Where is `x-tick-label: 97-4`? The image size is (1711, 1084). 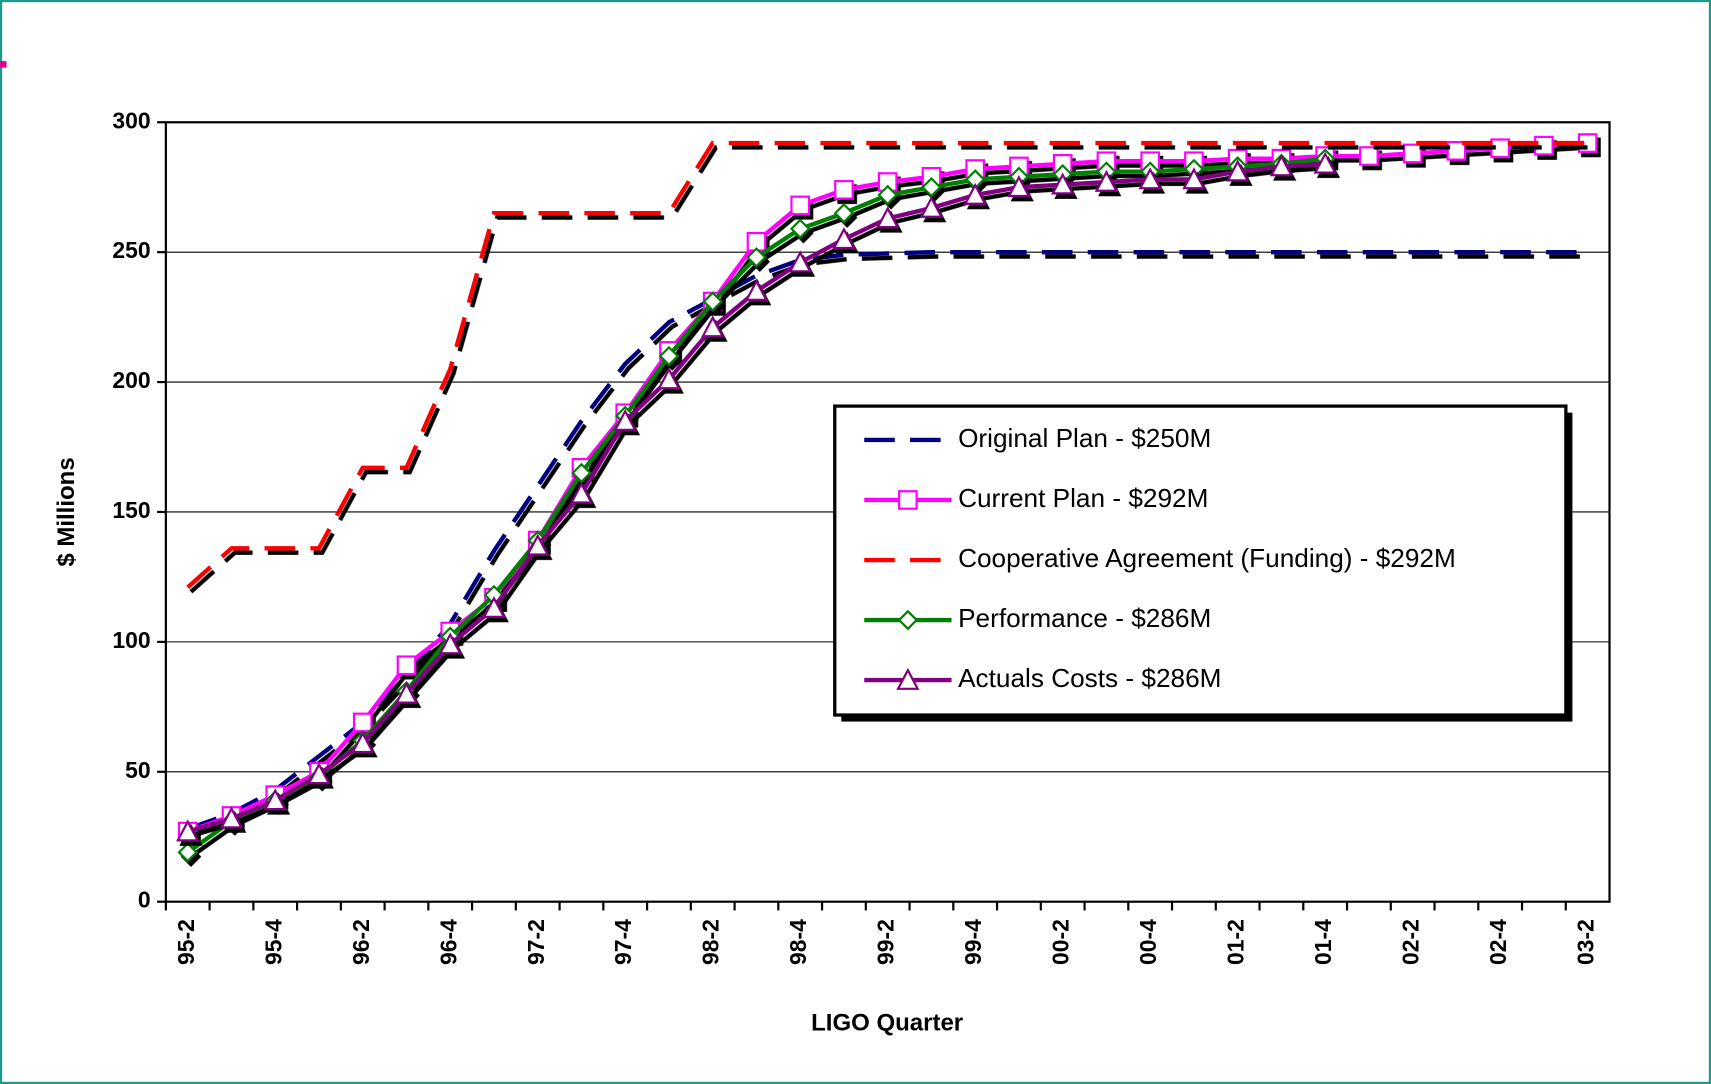 x-tick-label: 97-4 is located at coordinates (623, 942).